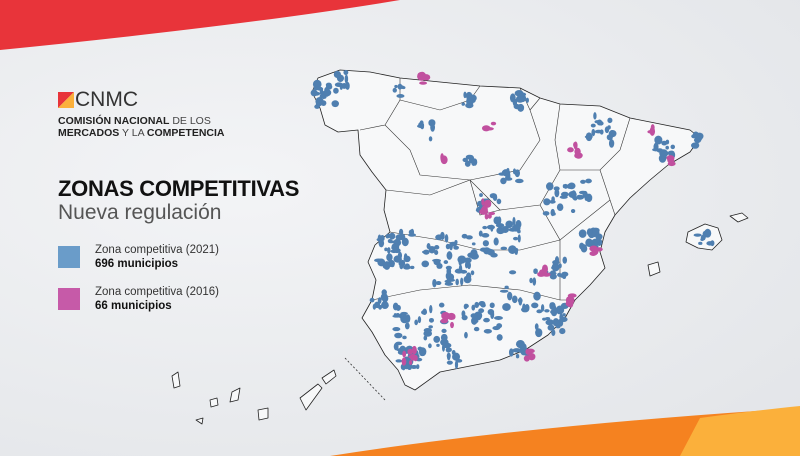 The width and height of the screenshot is (800, 456). I want to click on la-palma, so click(176, 380).